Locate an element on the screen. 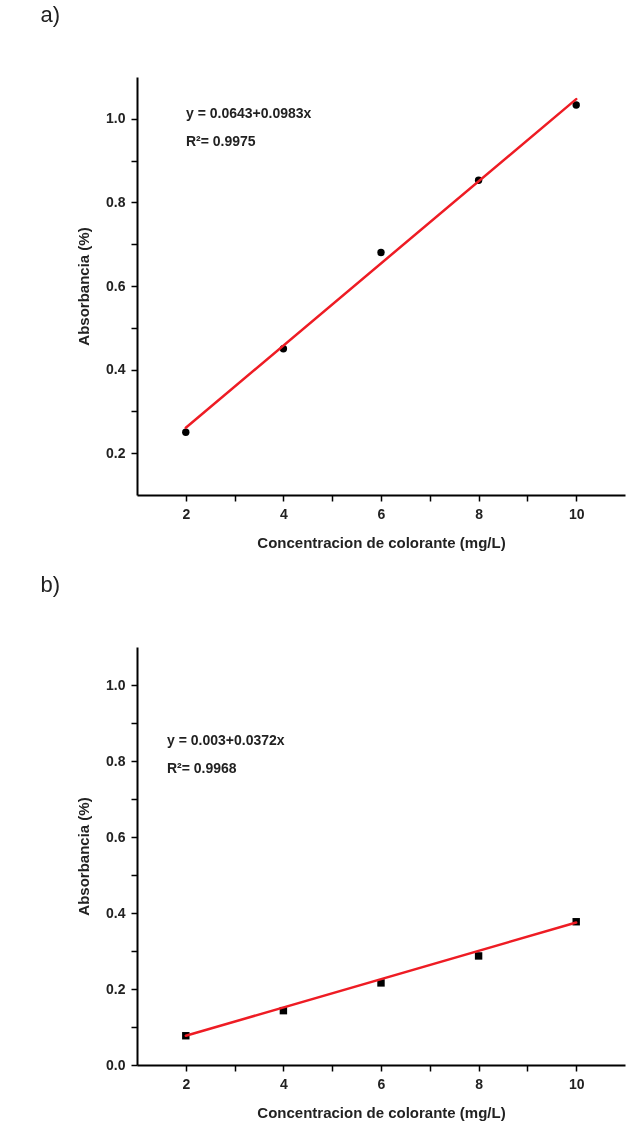  chart-title: b) is located at coordinates (50, 584).